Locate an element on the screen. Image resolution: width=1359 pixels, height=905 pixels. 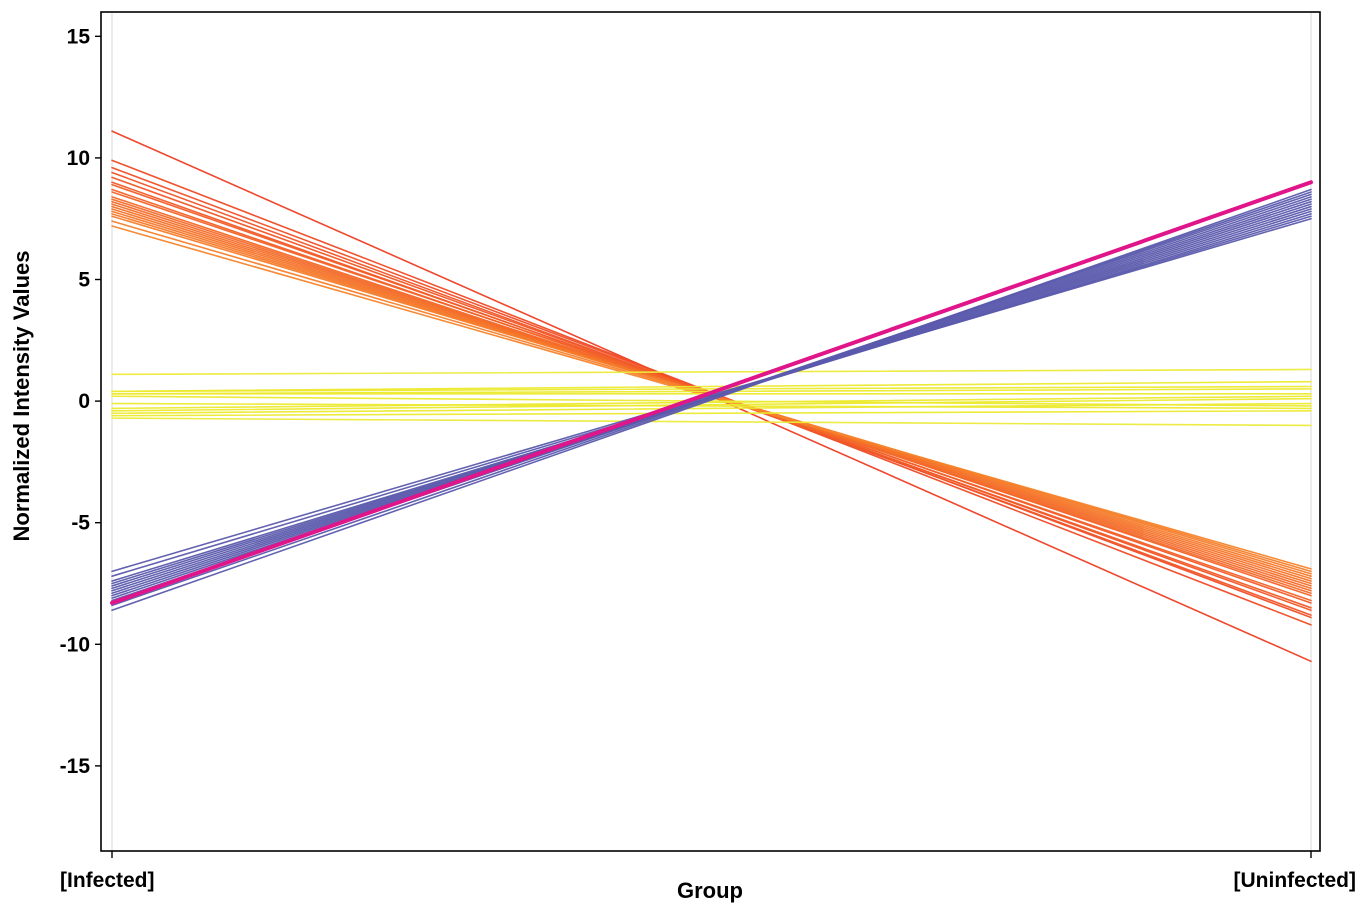
y-tick-label: -10 is located at coordinates (75, 644).